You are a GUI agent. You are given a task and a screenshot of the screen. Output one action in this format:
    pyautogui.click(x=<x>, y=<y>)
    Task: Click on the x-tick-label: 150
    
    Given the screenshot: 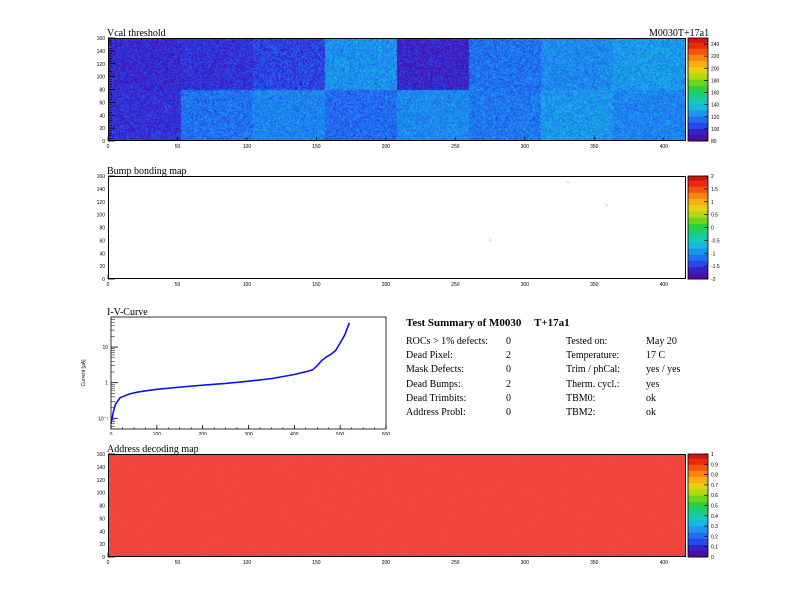 What is the action you would take?
    pyautogui.click(x=316, y=147)
    